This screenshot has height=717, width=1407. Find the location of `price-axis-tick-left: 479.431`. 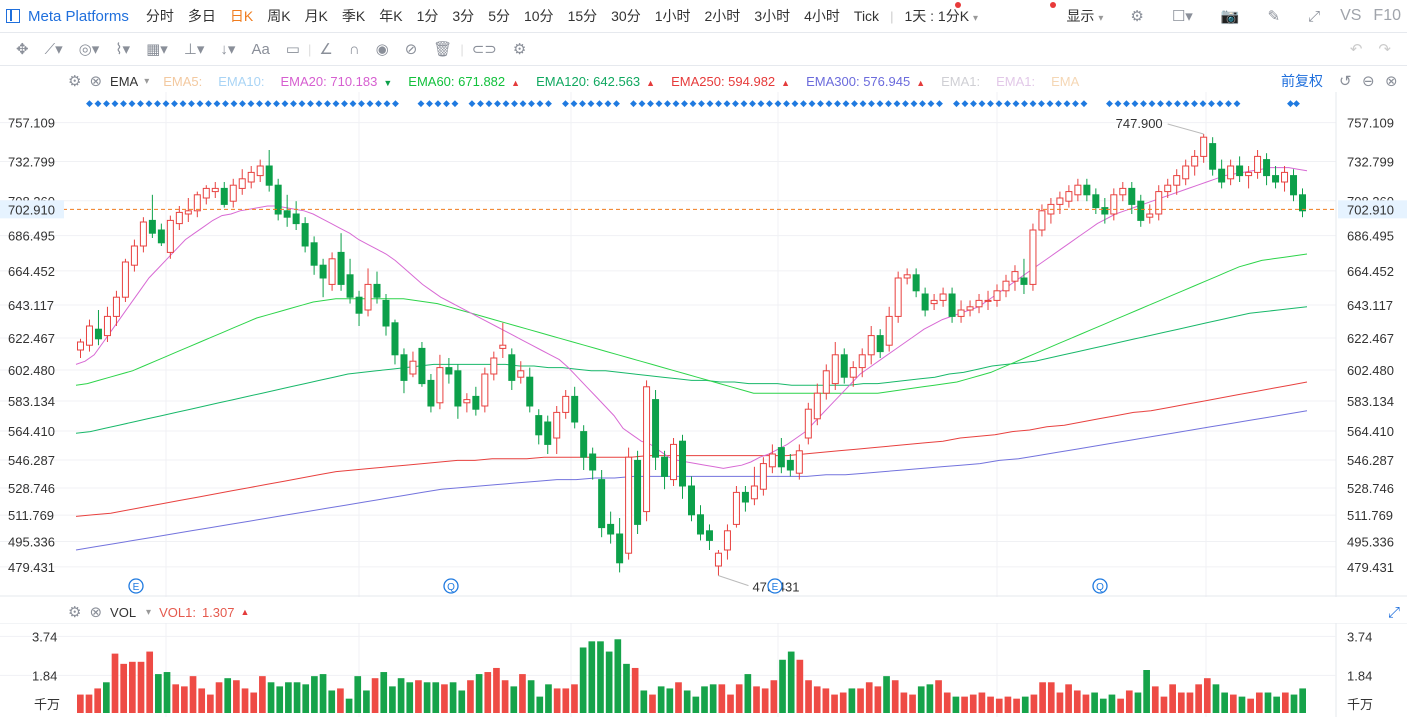

price-axis-tick-left: 479.431 is located at coordinates (31, 567).